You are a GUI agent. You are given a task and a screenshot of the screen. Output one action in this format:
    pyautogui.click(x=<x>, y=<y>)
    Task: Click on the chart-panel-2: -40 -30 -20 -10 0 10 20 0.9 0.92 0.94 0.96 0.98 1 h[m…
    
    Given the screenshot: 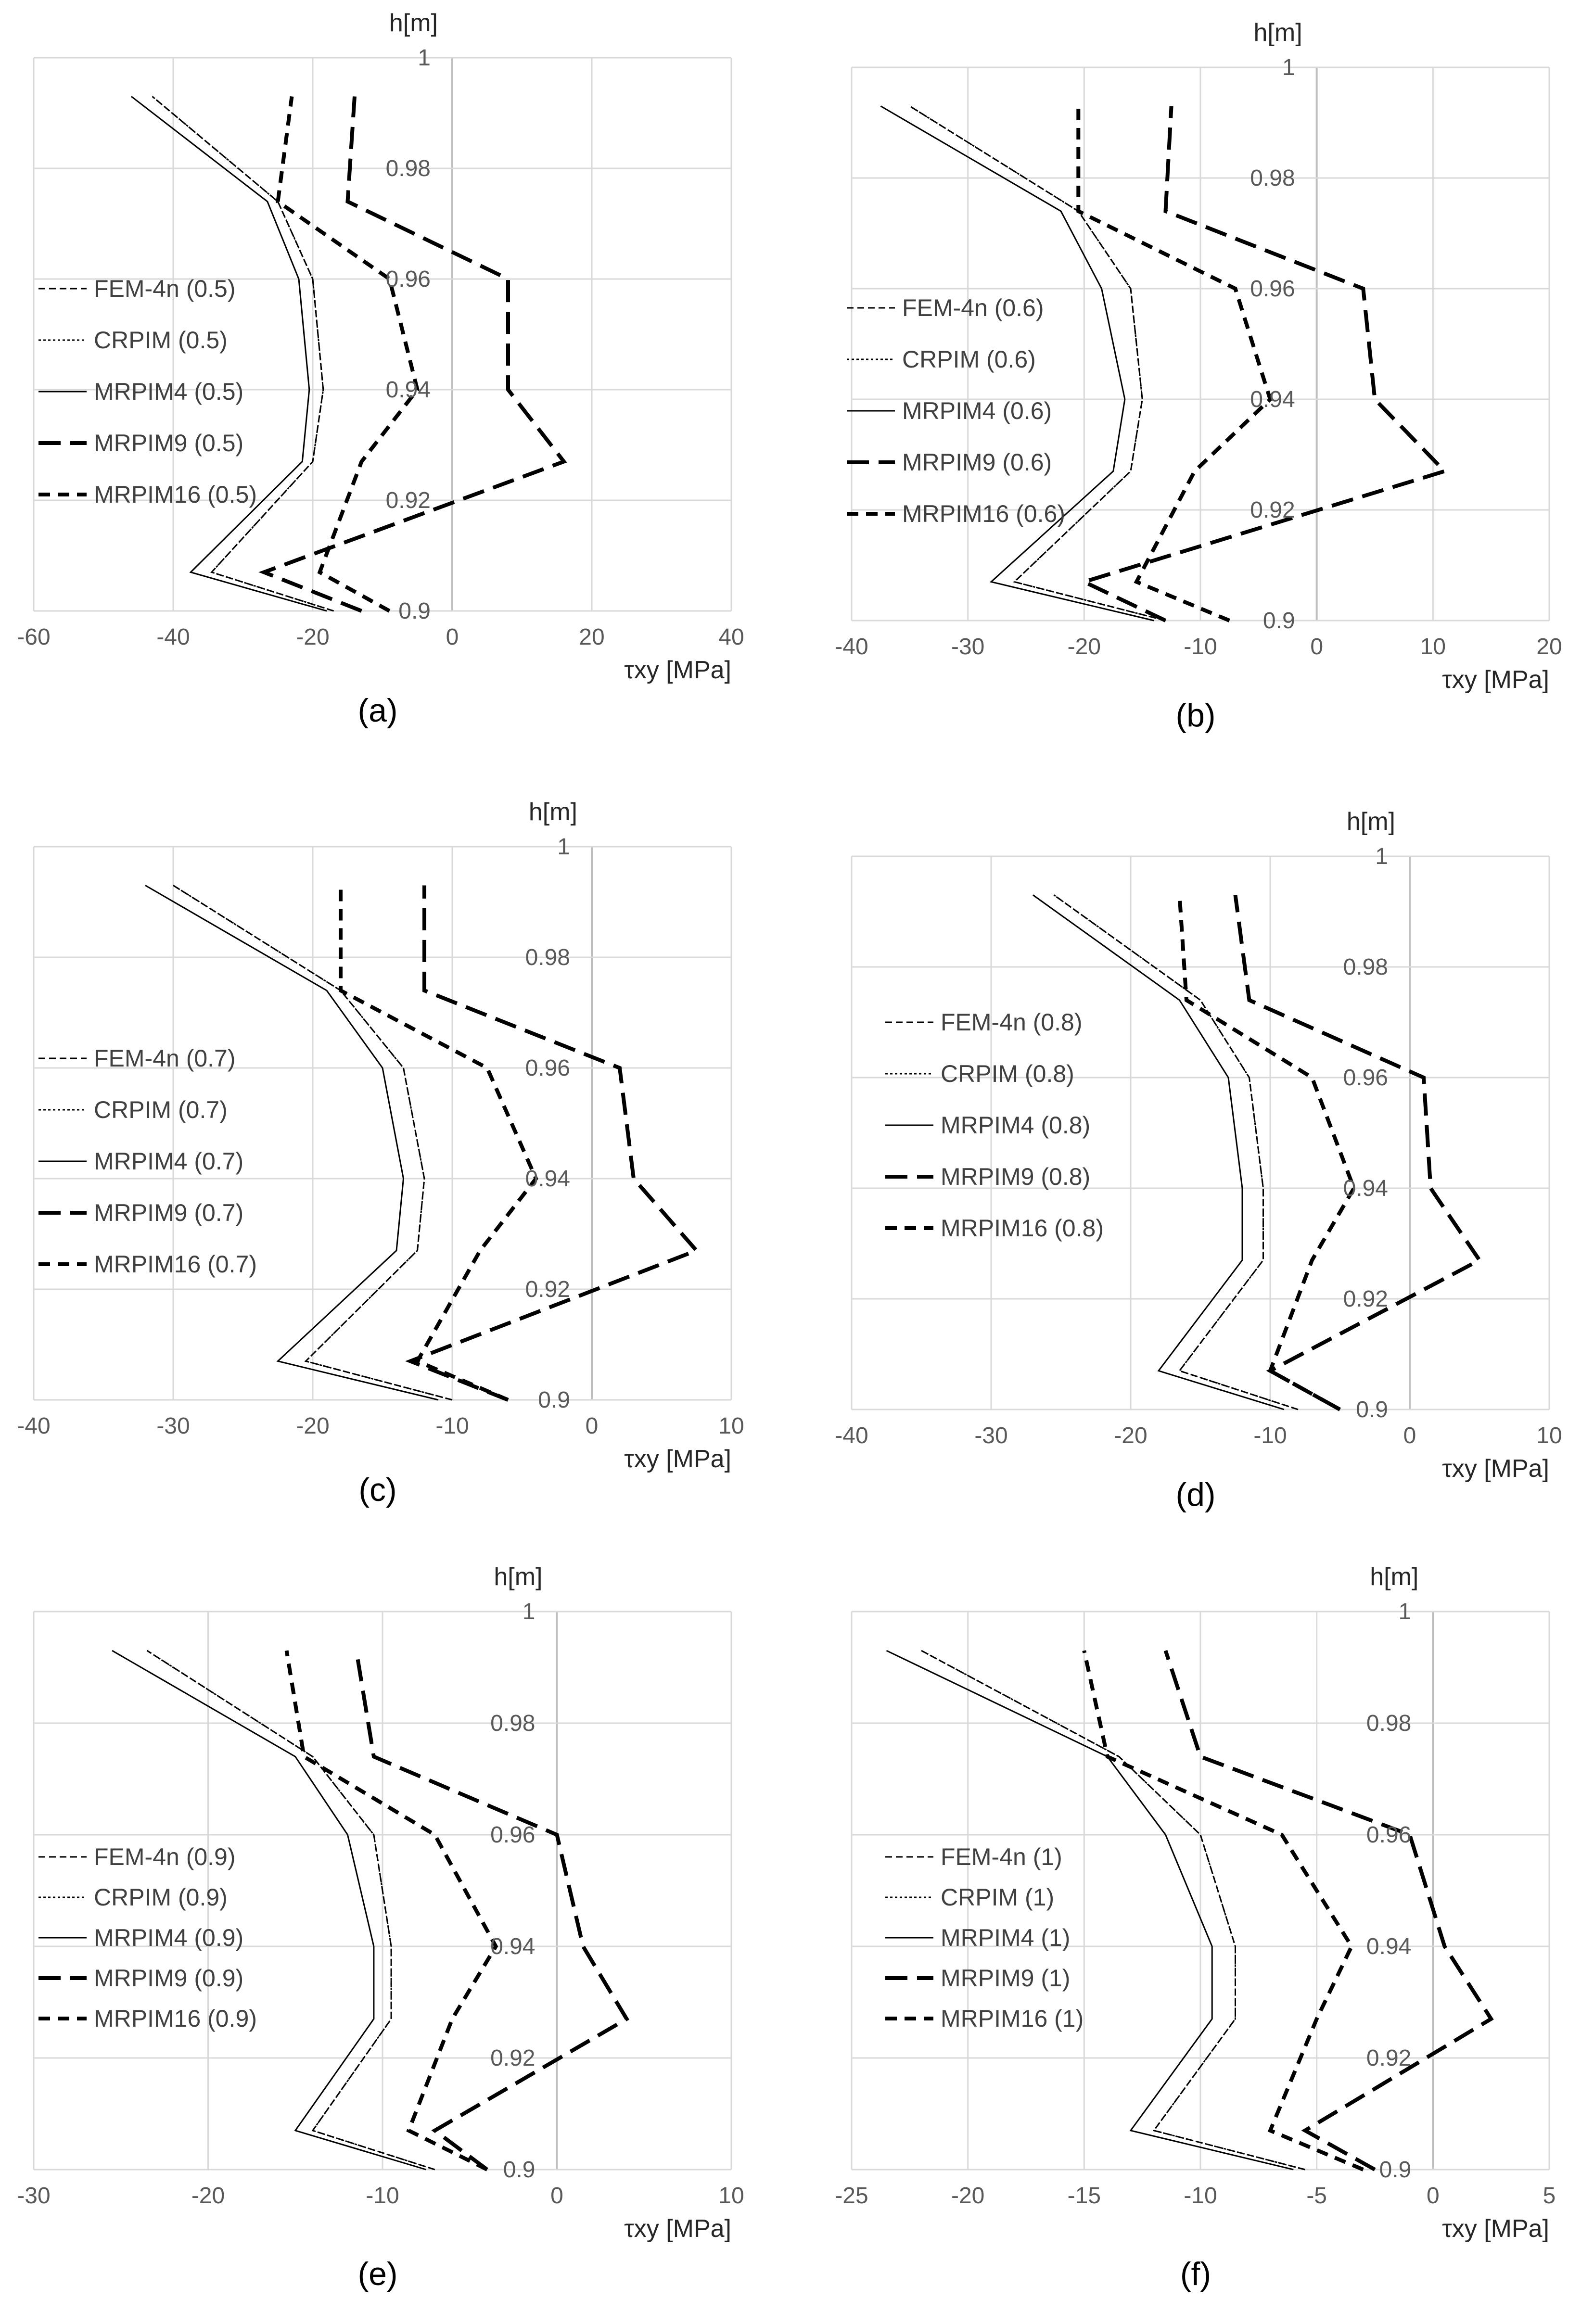 What is the action you would take?
    pyautogui.click(x=1198, y=376)
    